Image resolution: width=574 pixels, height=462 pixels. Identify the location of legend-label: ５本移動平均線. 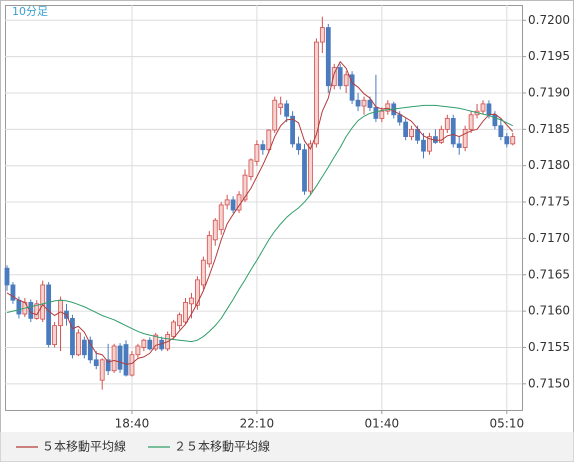
(84, 446).